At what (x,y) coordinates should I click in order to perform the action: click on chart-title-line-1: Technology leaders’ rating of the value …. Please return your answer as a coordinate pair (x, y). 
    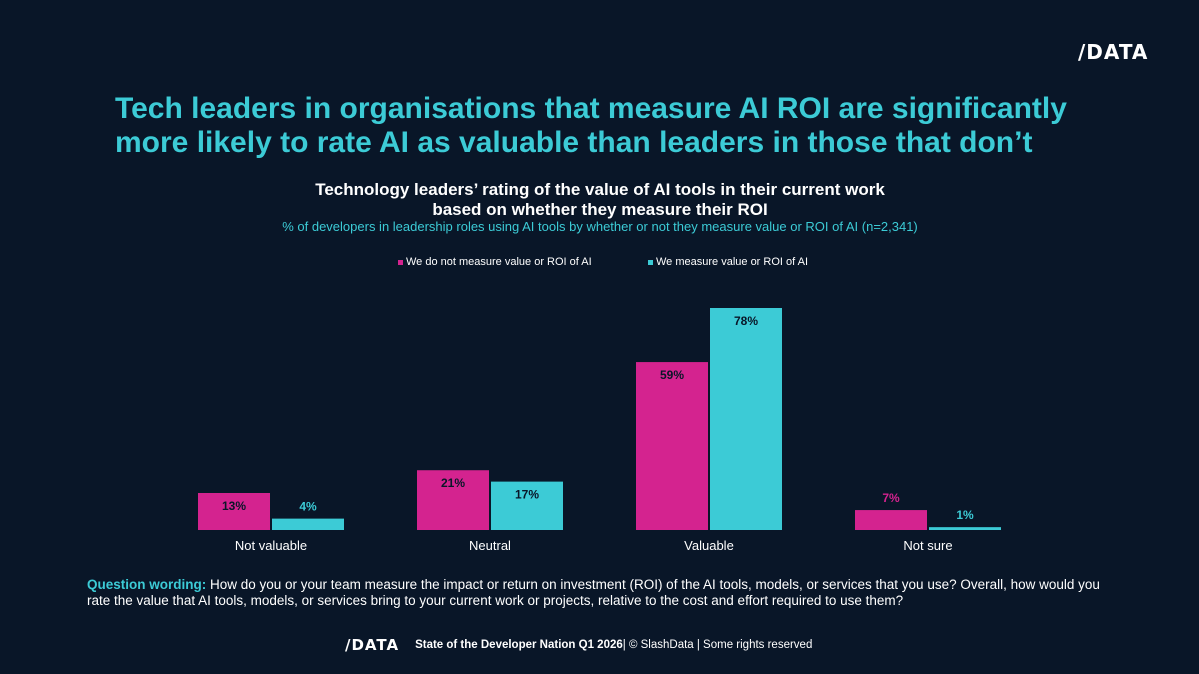
    Looking at the image, I should click on (600, 189).